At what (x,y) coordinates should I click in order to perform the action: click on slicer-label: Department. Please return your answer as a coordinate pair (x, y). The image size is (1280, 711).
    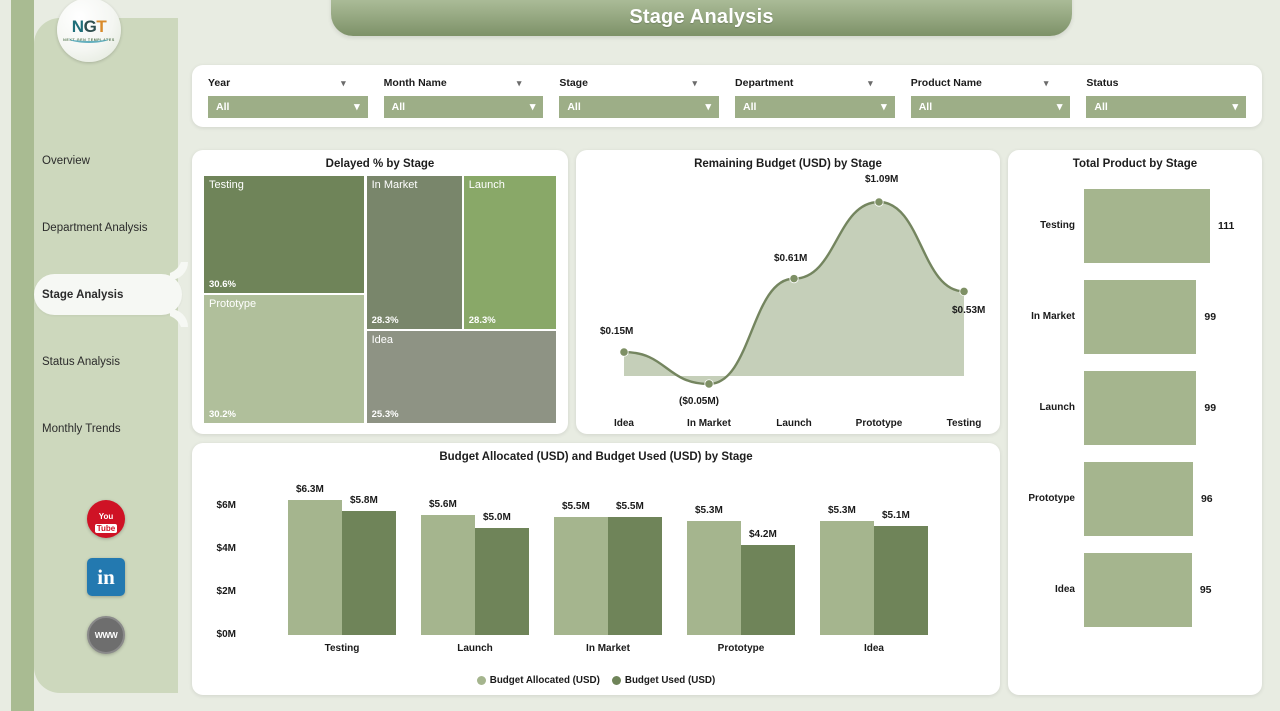
    Looking at the image, I should click on (764, 83).